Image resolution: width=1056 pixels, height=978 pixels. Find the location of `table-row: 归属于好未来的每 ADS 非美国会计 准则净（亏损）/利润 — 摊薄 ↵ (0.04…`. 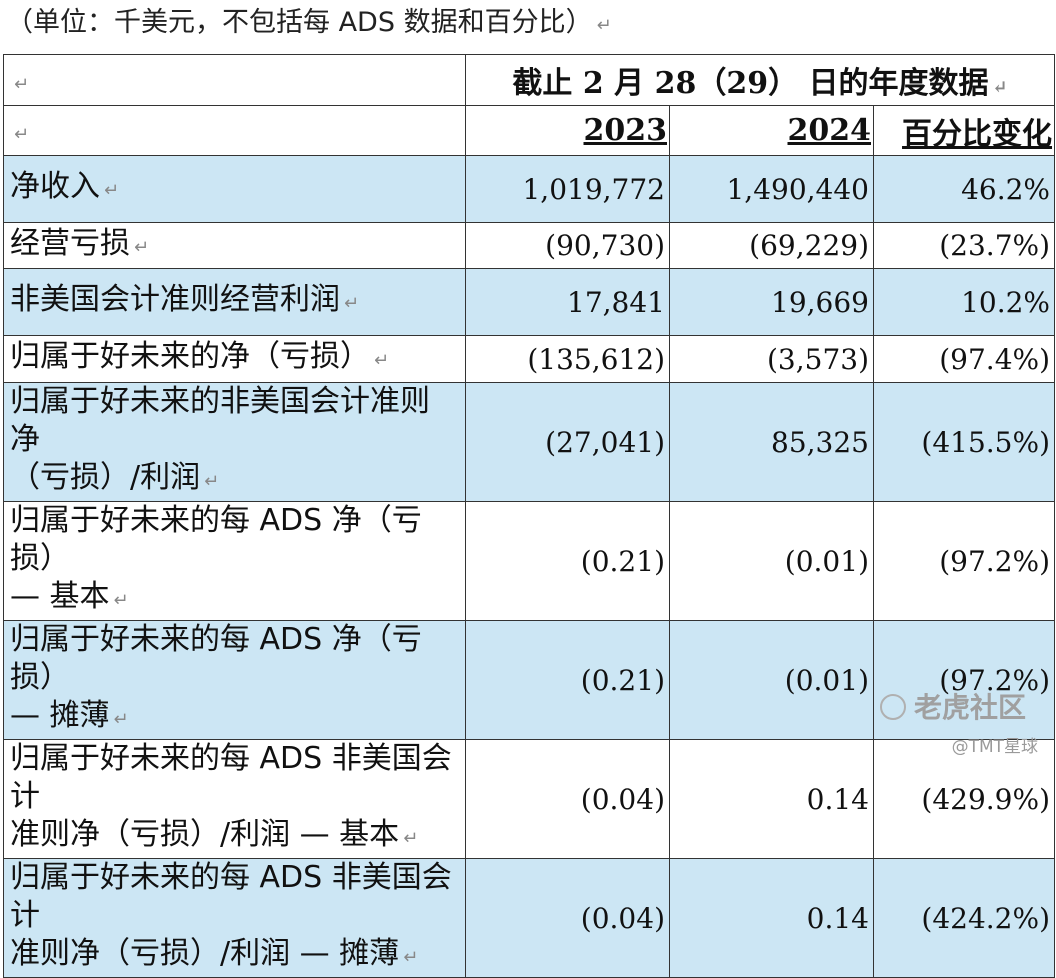

table-row: 归属于好未来的每 ADS 非美国会计 准则净（亏损）/利润 — 摊薄 ↵ (0.04… is located at coordinates (529, 918).